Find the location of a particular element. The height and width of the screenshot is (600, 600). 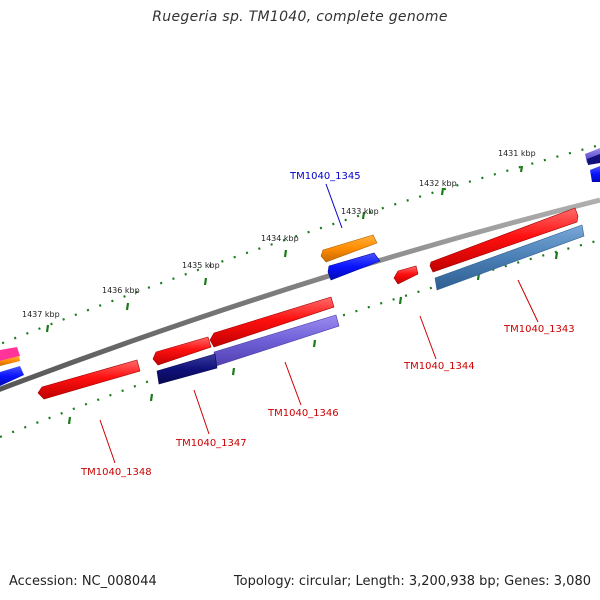

left-edge-orange-gene is located at coordinates (10, 361).